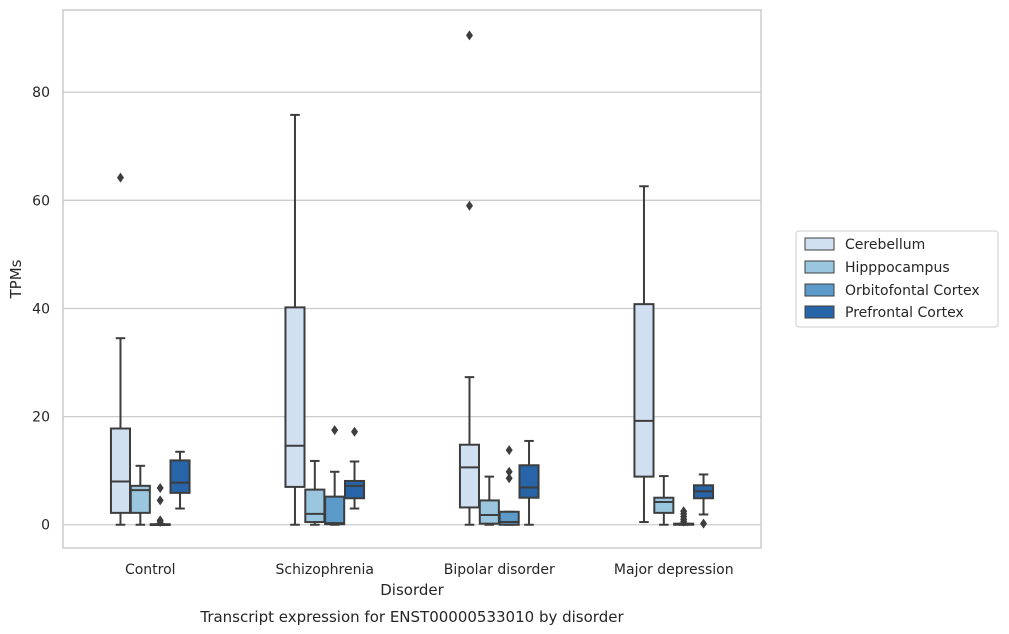 This screenshot has width=1009, height=634. What do you see at coordinates (897, 268) in the screenshot?
I see `legend-label-hippocampus: Hipppocampus` at bounding box center [897, 268].